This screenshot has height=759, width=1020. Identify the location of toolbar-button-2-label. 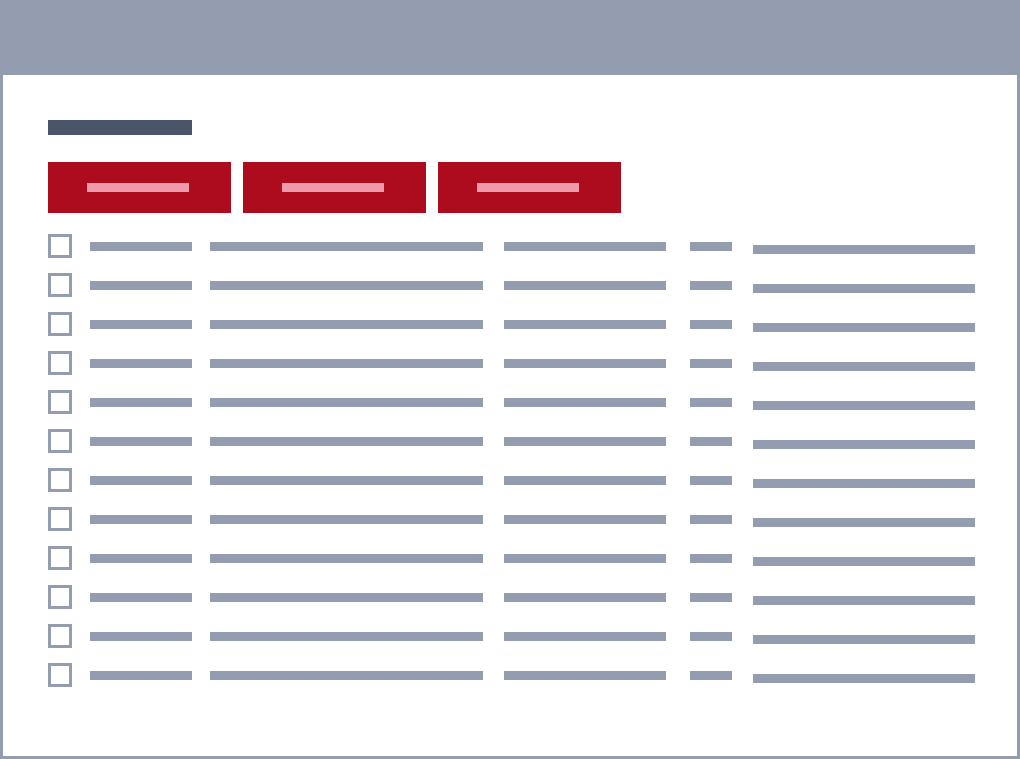
(333, 187).